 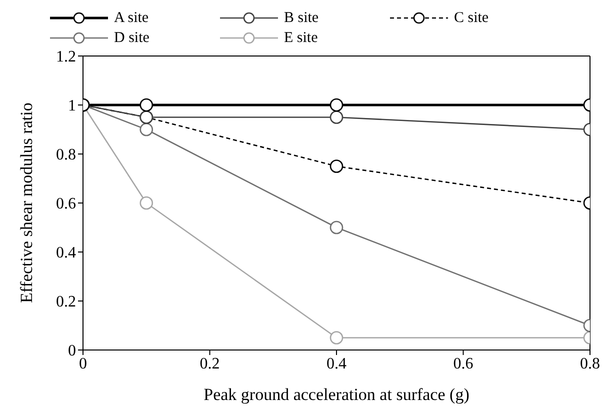 I want to click on legend-label: D site, so click(x=132, y=38).